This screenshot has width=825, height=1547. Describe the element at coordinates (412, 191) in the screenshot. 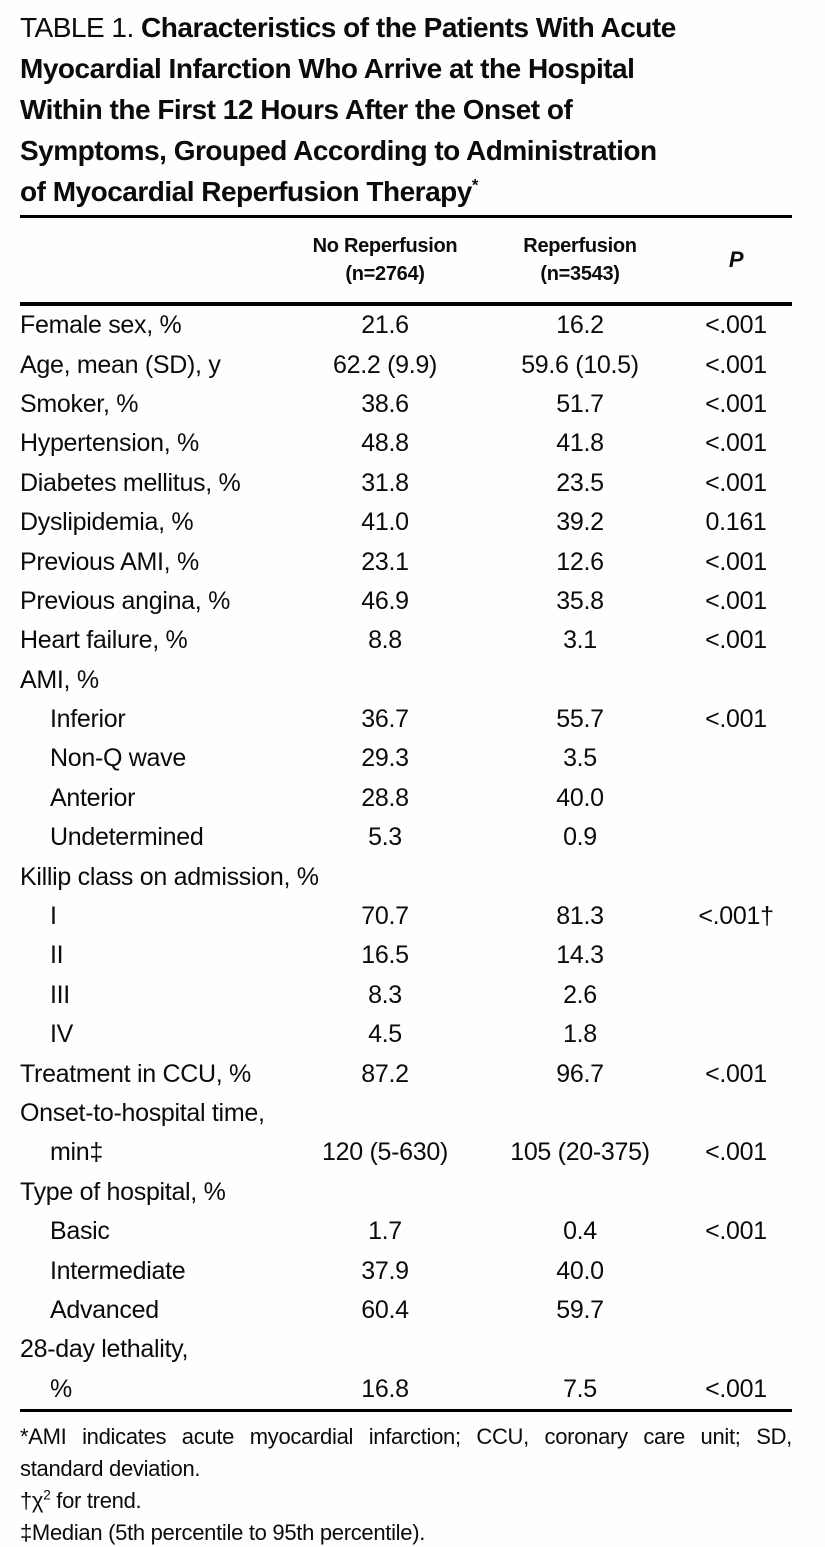

I see `table-title-line-5: of Myocardial Reperfusion Therapy*` at that location.